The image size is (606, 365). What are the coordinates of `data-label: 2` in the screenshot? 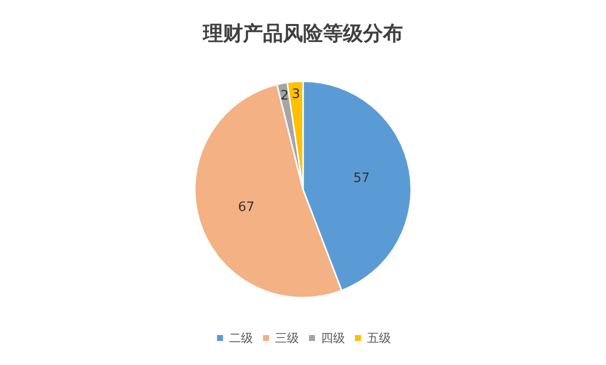 It's located at (284, 96).